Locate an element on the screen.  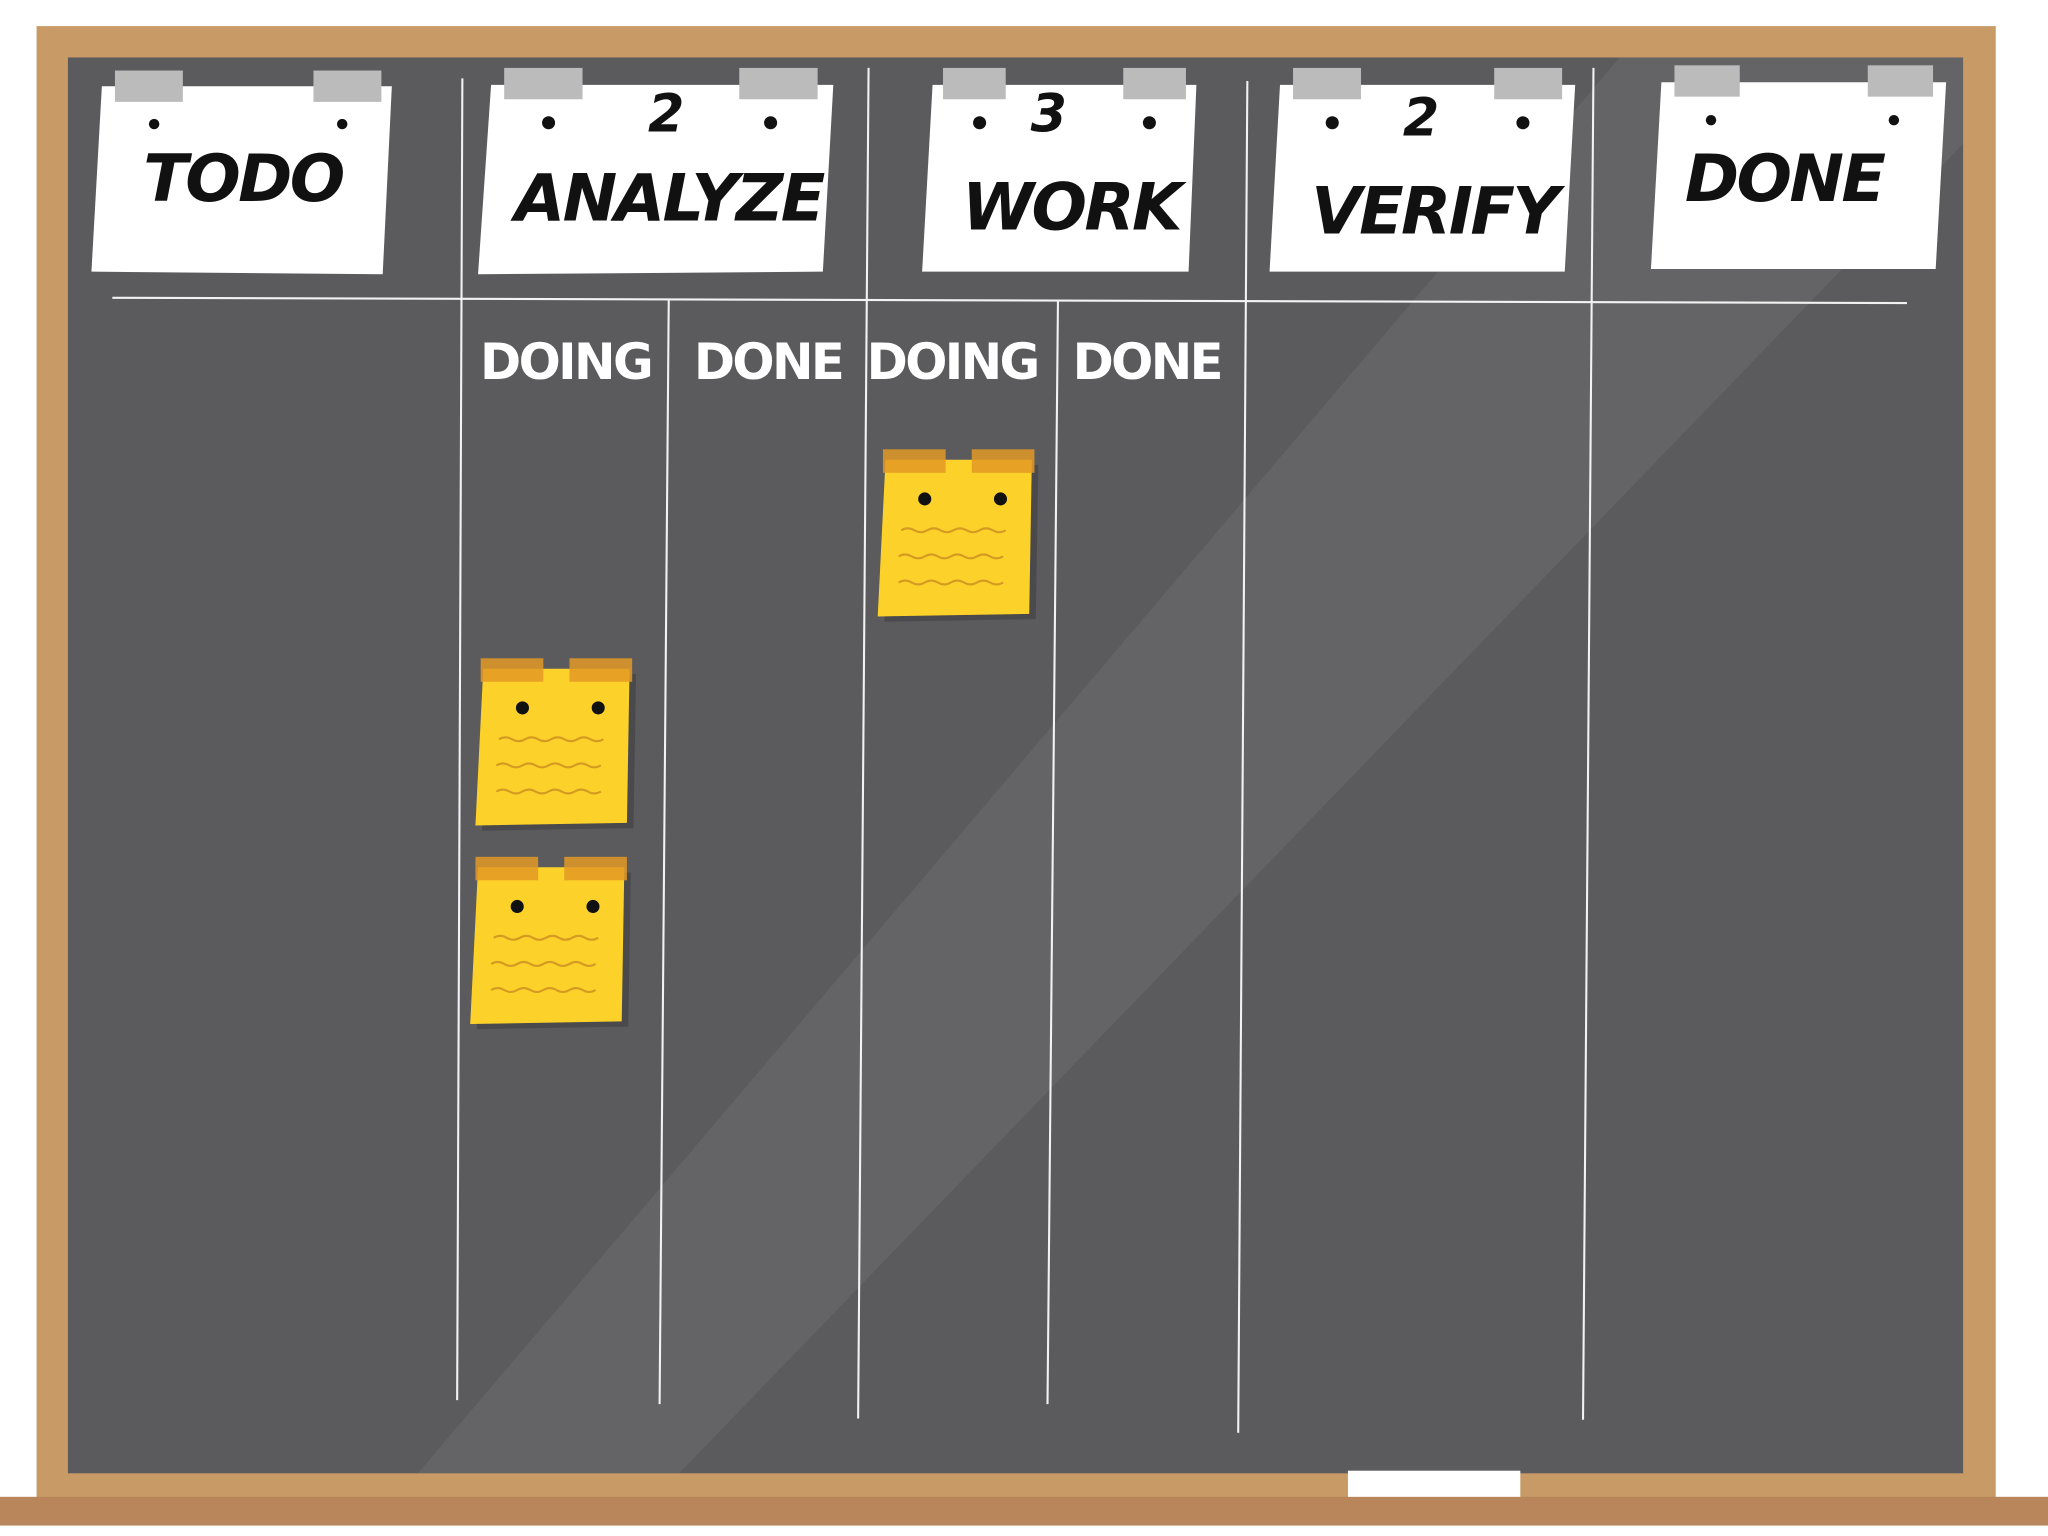
column-title: ANALYZE is located at coordinates (667, 199).